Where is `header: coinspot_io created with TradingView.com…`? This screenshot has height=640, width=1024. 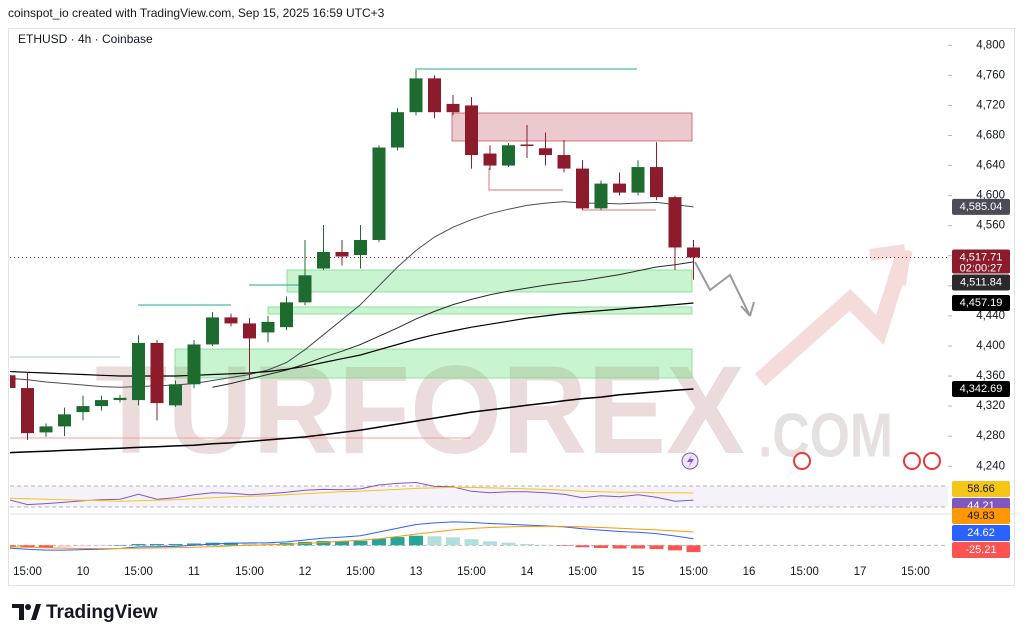 header: coinspot_io created with TradingView.com… is located at coordinates (196, 13).